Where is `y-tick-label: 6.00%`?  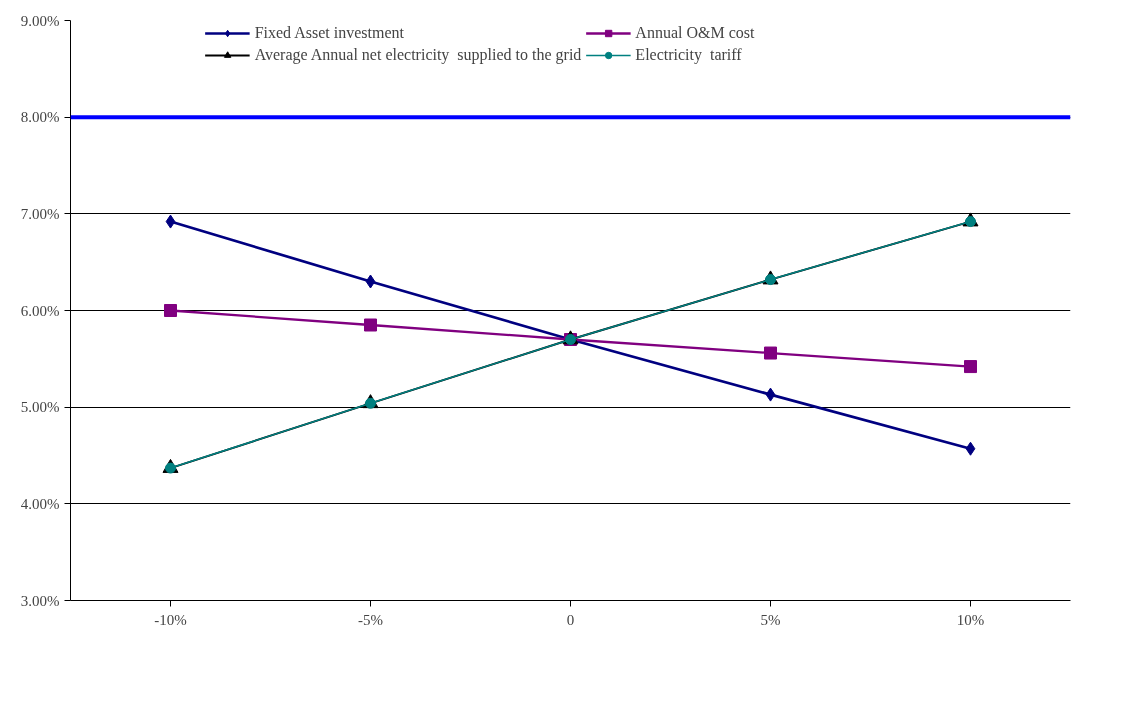
y-tick-label: 6.00% is located at coordinates (40, 310).